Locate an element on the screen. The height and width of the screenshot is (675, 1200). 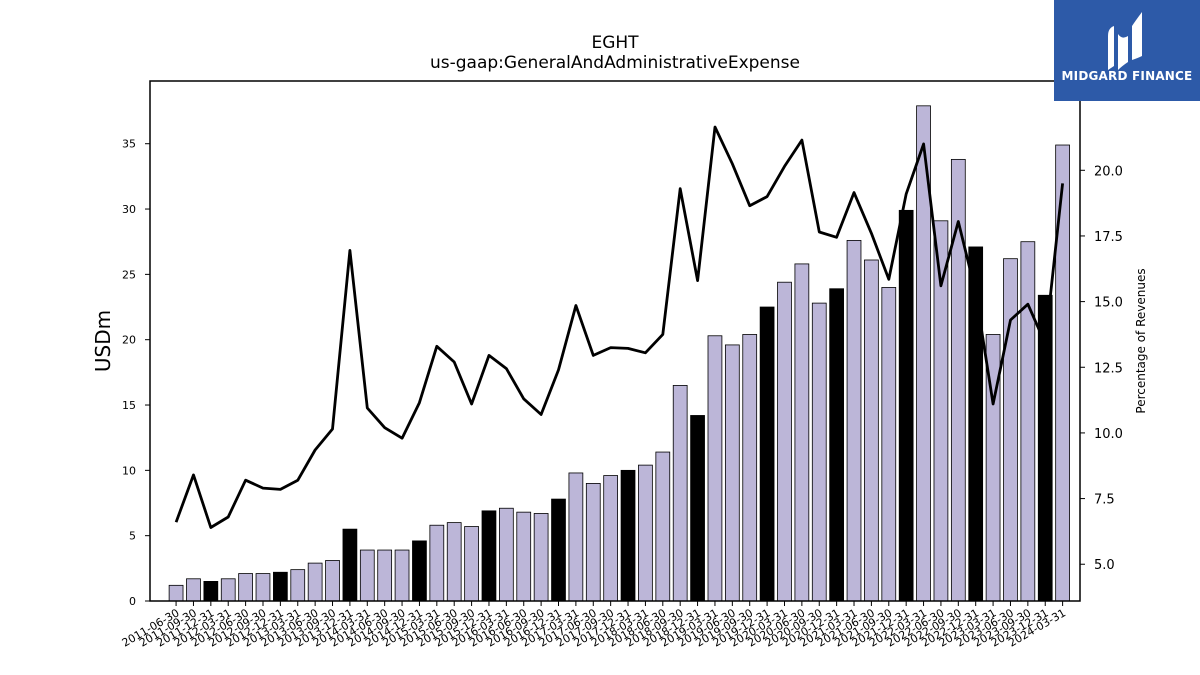
y-tick-label: 10 is located at coordinates (129, 470).